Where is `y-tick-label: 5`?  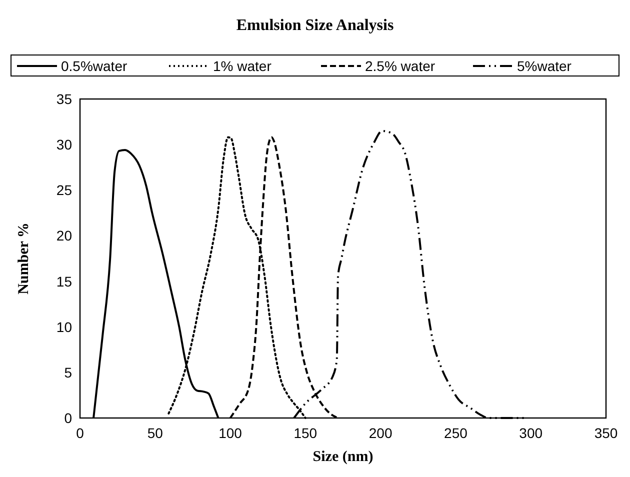
y-tick-label: 5 is located at coordinates (68, 372).